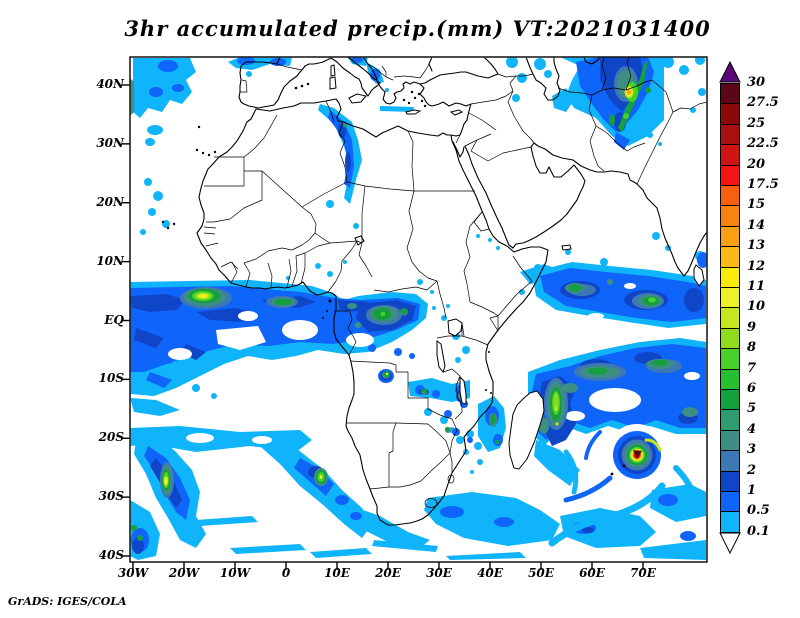 The image size is (800, 618). I want to click on tropical-cyclone, so click(637, 455).